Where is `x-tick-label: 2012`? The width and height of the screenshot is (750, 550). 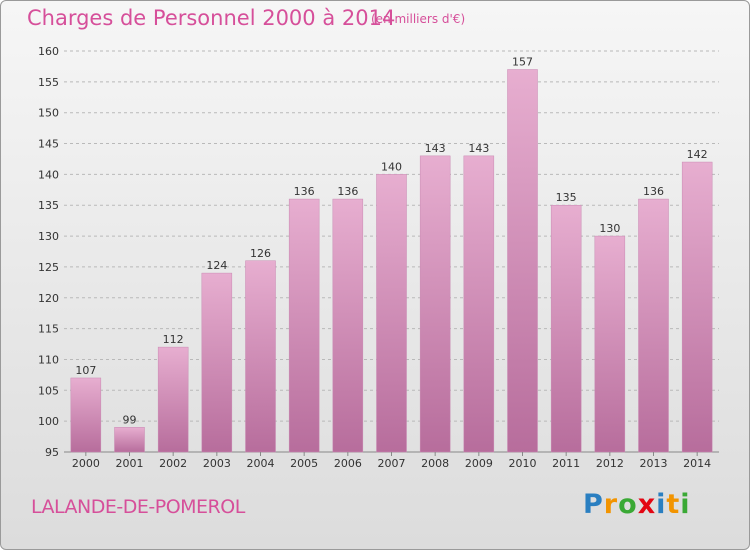
x-tick-label: 2012 is located at coordinates (610, 463).